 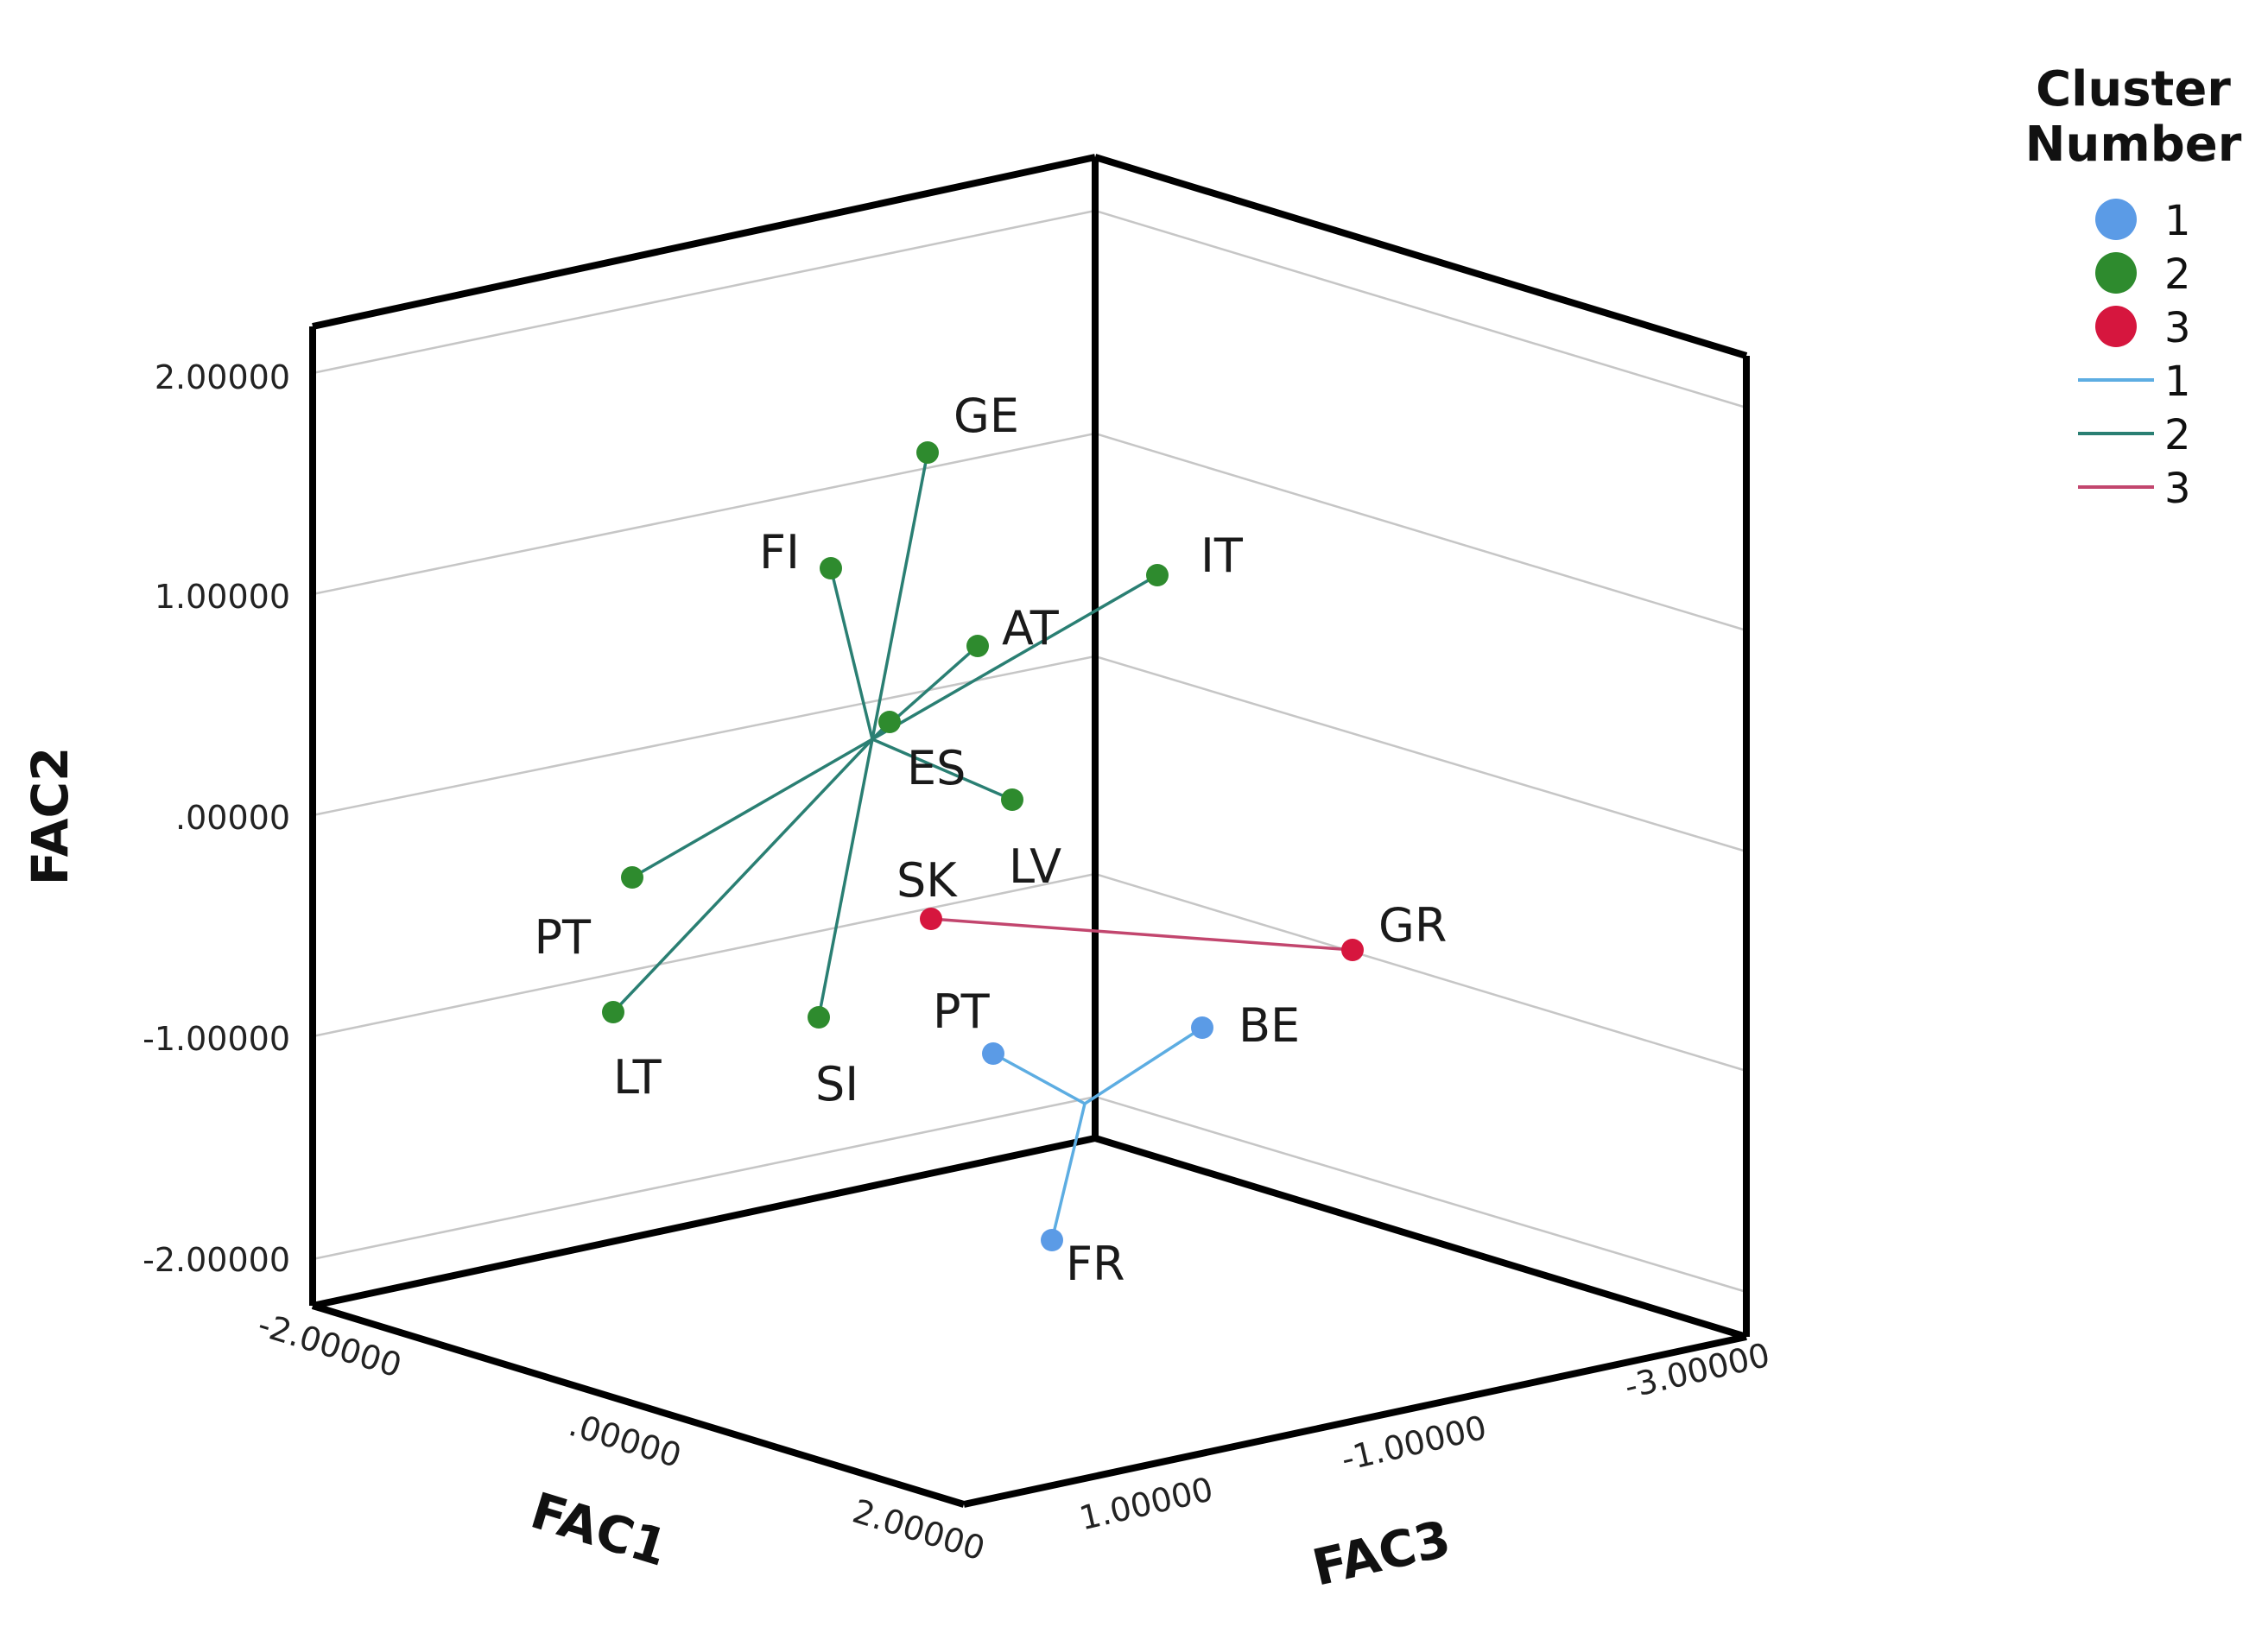 What do you see at coordinates (2134, 355) in the screenshot?
I see `legend-items: 1 2 3 1 2 3` at bounding box center [2134, 355].